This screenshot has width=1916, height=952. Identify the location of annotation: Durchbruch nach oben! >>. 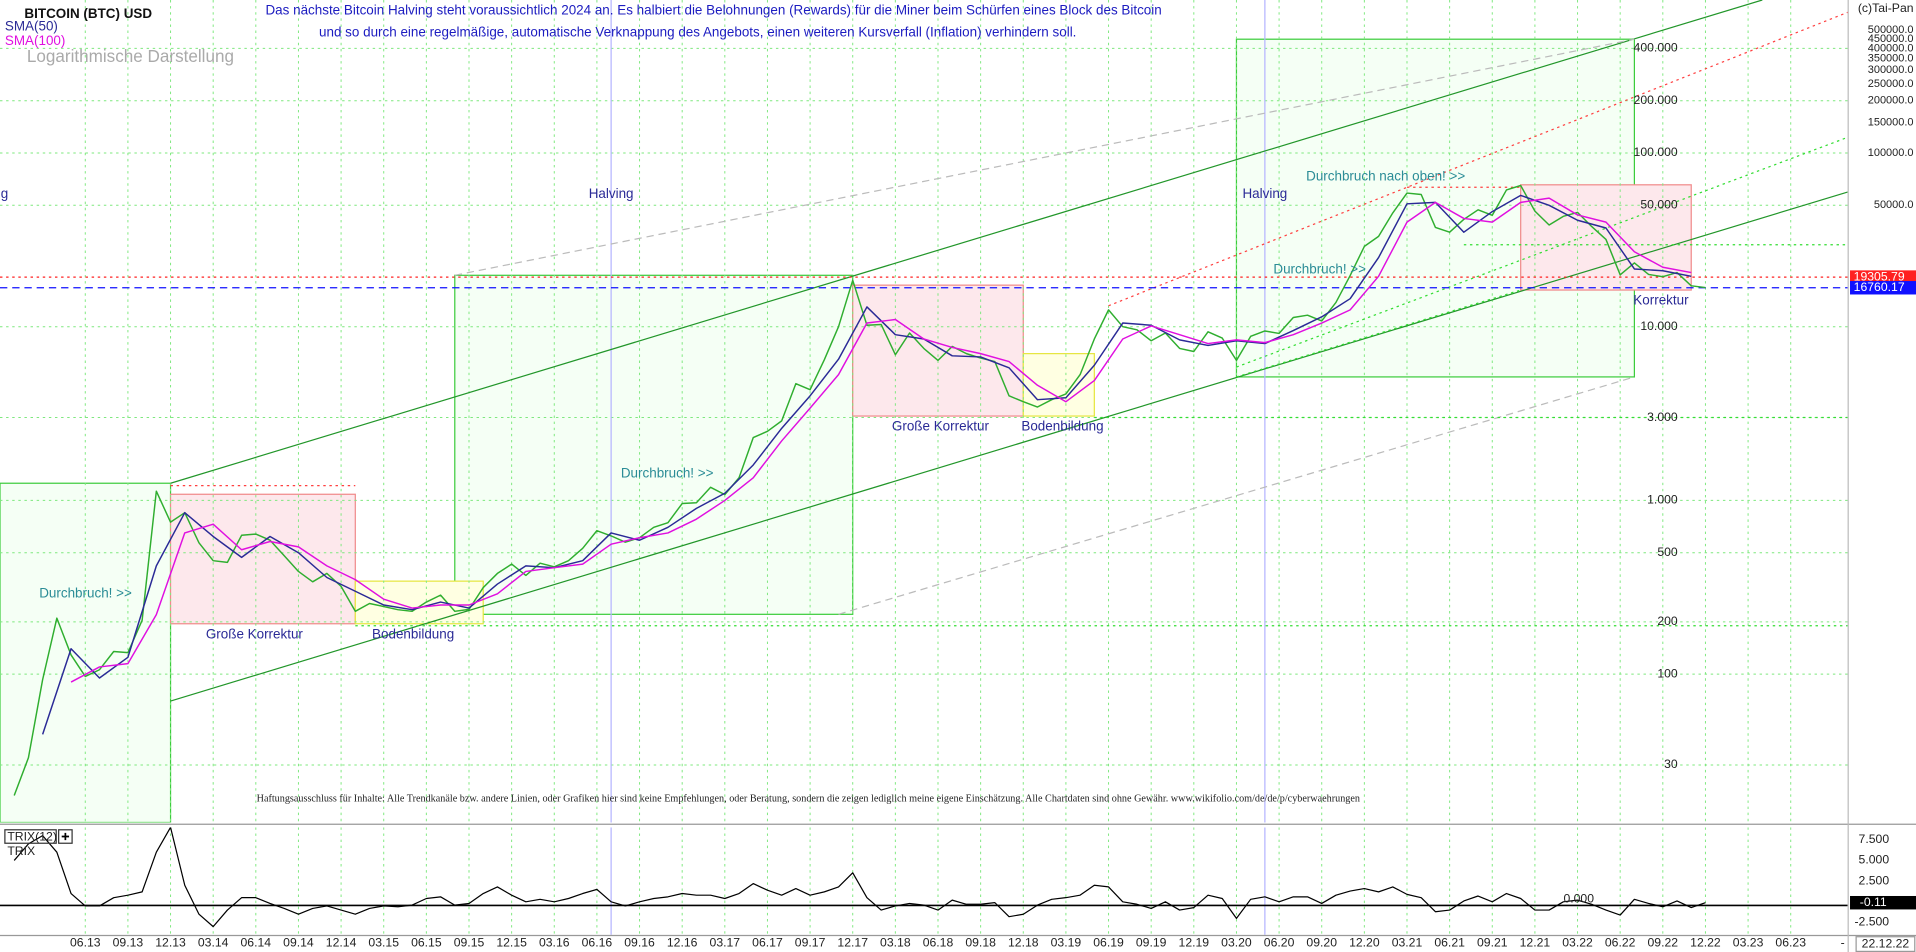
(1385, 176).